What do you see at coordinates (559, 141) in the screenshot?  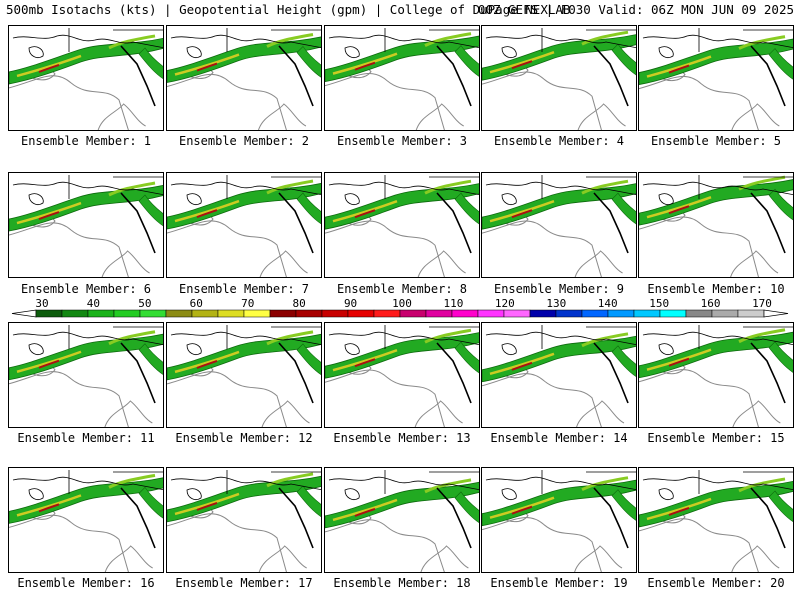 I see `ensemble-member-label: Ensemble Member: 4` at bounding box center [559, 141].